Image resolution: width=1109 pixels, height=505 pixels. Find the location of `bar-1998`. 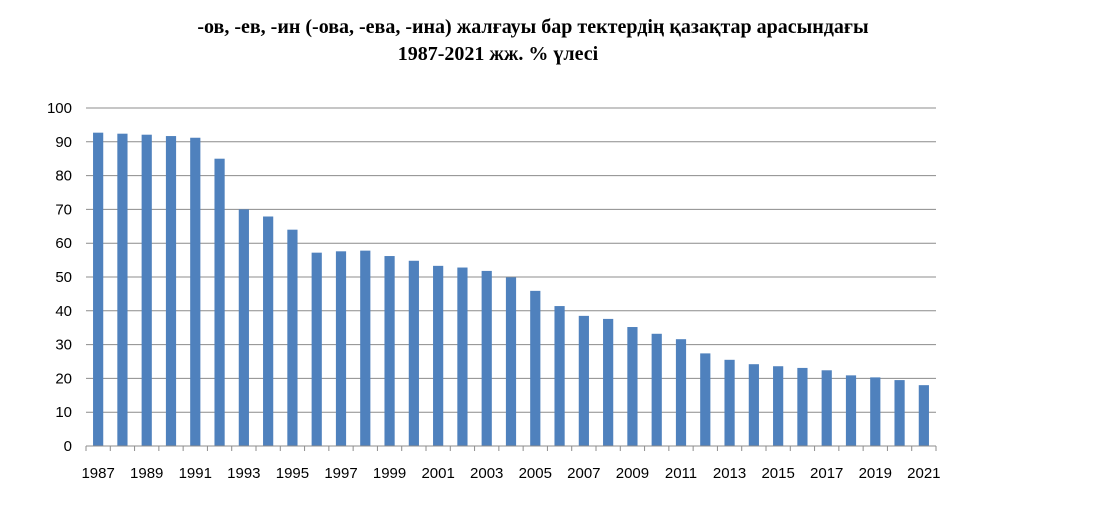

bar-1998 is located at coordinates (365, 348).